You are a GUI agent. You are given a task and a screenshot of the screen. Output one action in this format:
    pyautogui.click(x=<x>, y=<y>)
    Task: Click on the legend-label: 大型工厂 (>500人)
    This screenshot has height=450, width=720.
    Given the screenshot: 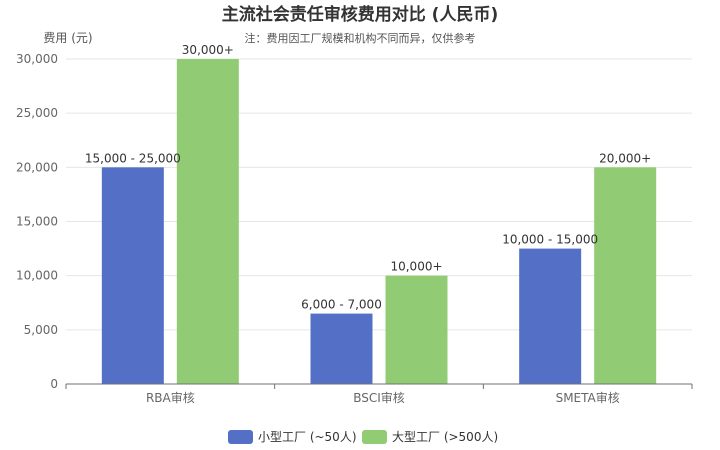 What is the action you would take?
    pyautogui.click(x=445, y=437)
    